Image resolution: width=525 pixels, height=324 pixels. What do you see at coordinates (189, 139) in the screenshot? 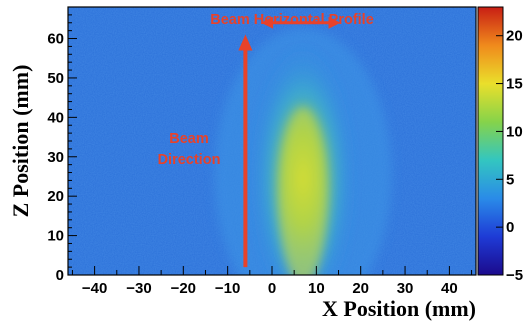
I see `annotation-beam: Beam` at bounding box center [189, 139].